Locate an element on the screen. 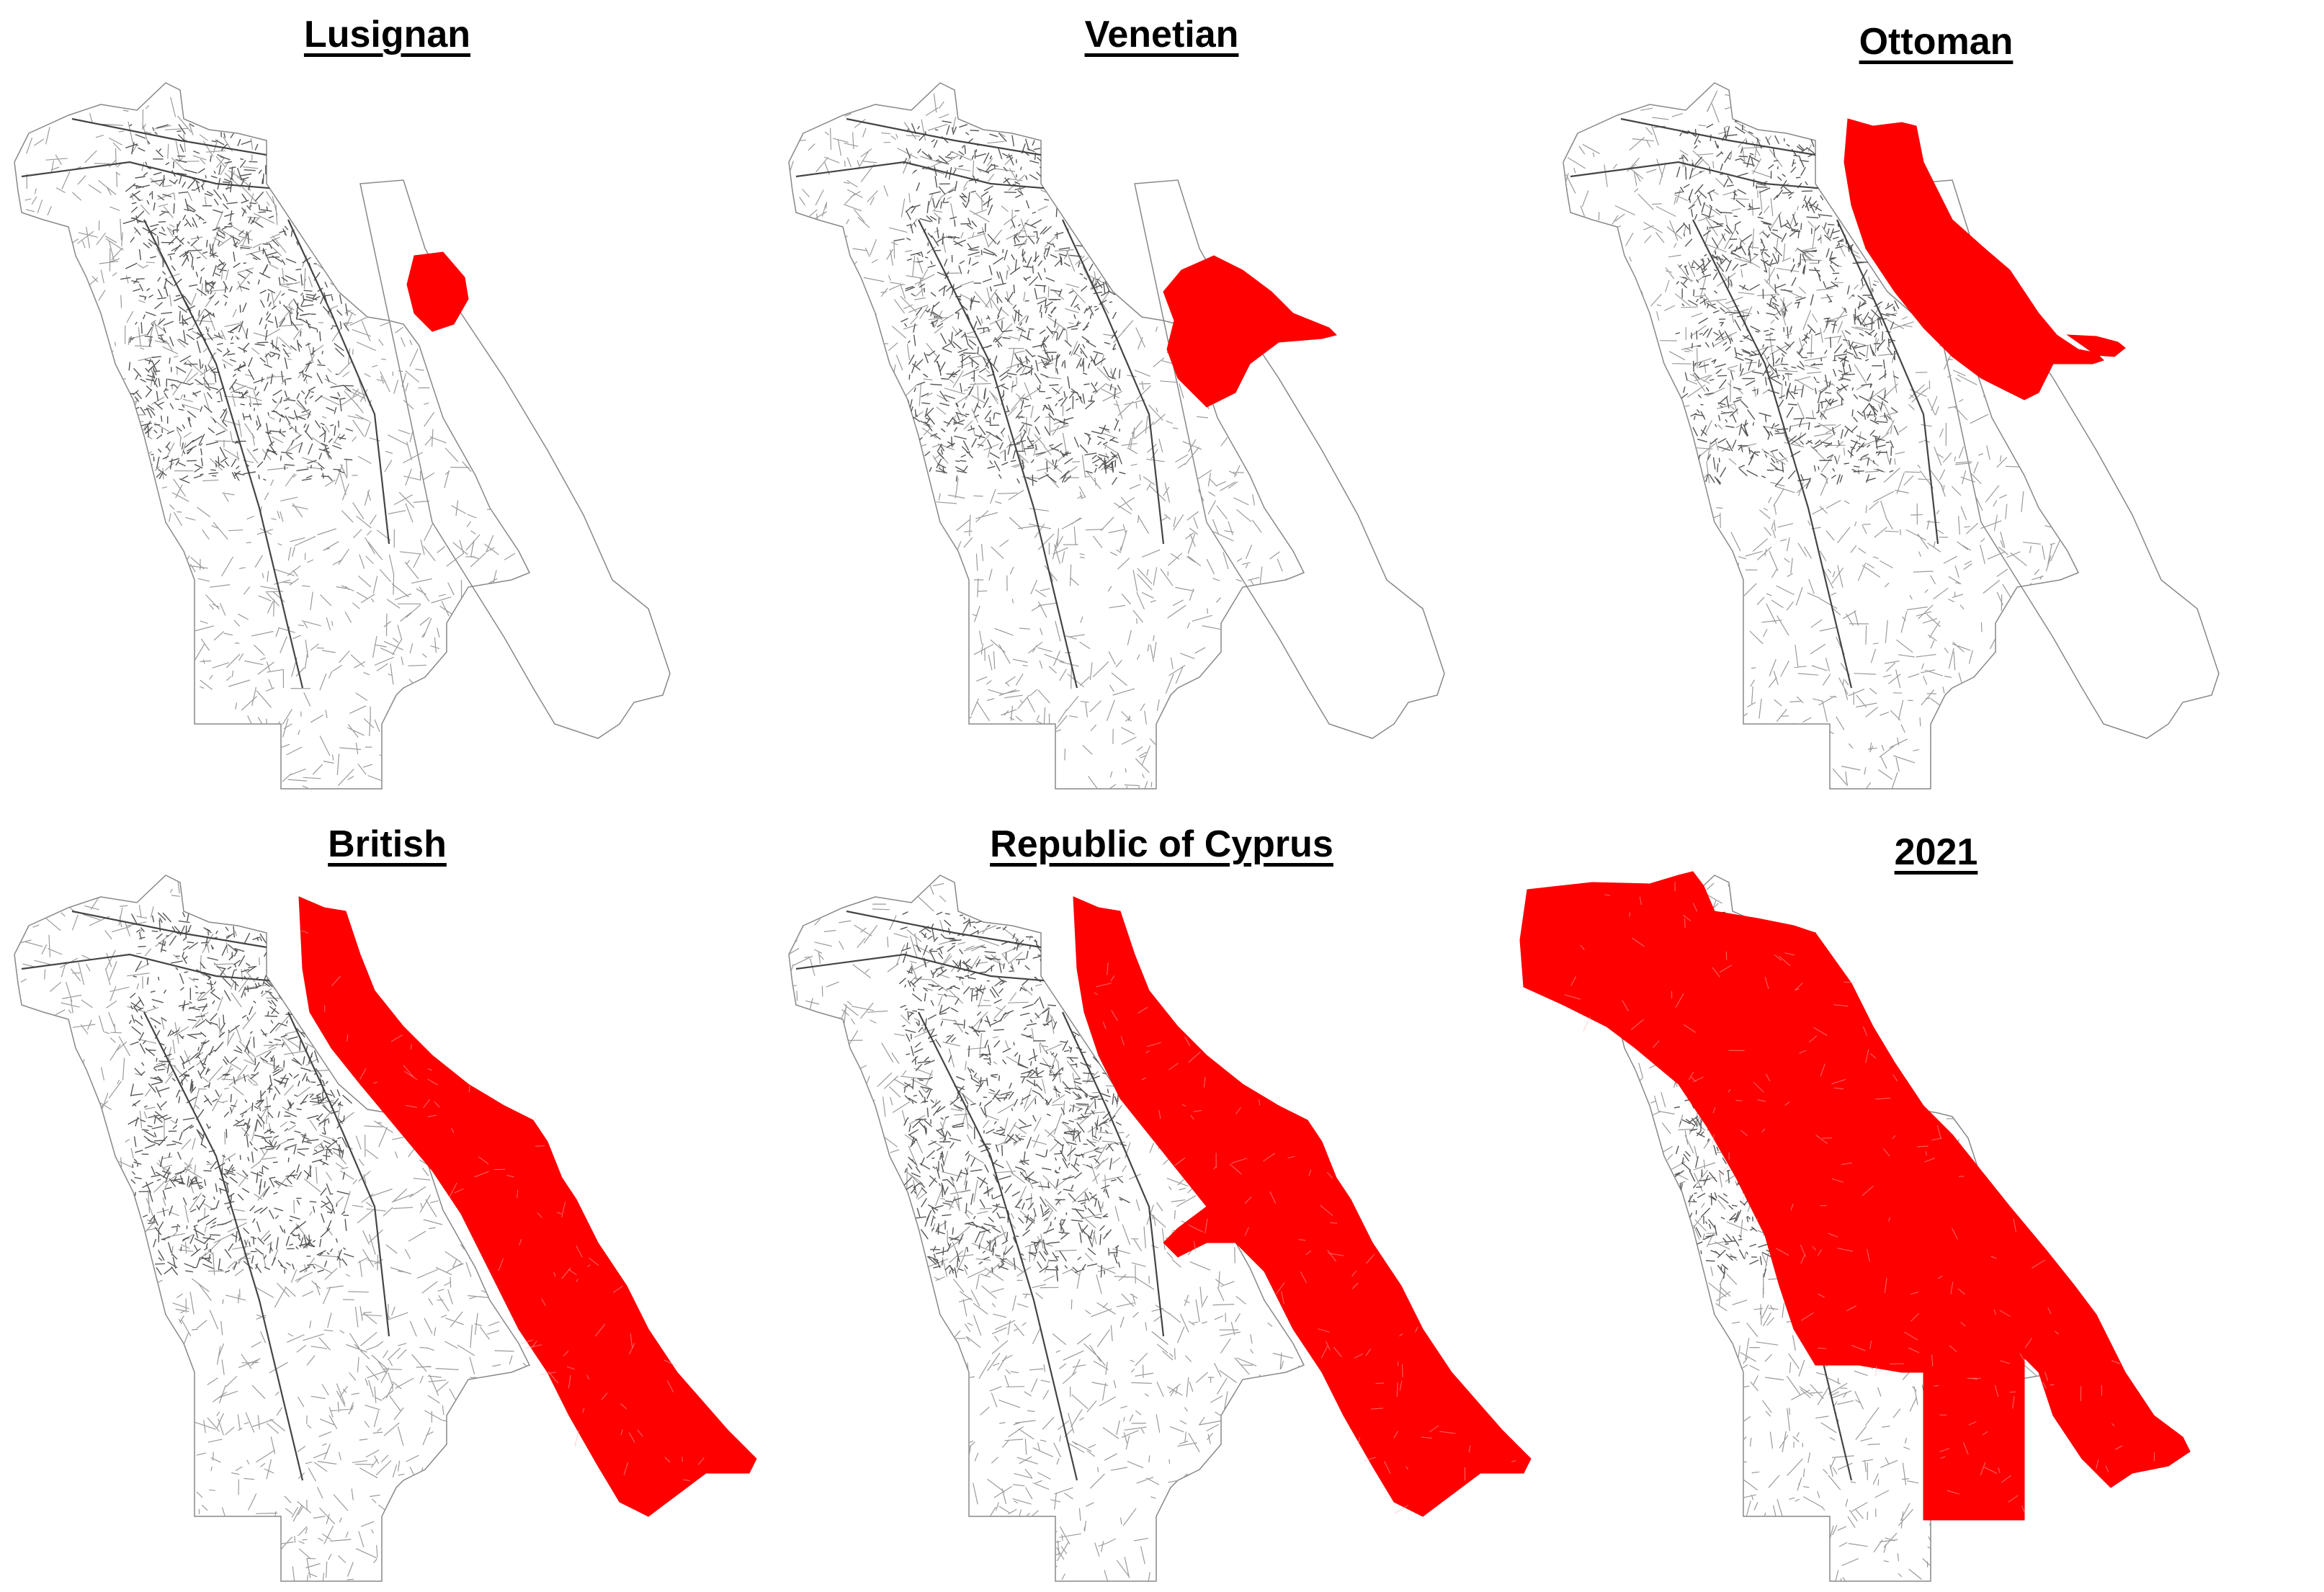  panel-title: Republic of Cyprus is located at coordinates (1161, 844).